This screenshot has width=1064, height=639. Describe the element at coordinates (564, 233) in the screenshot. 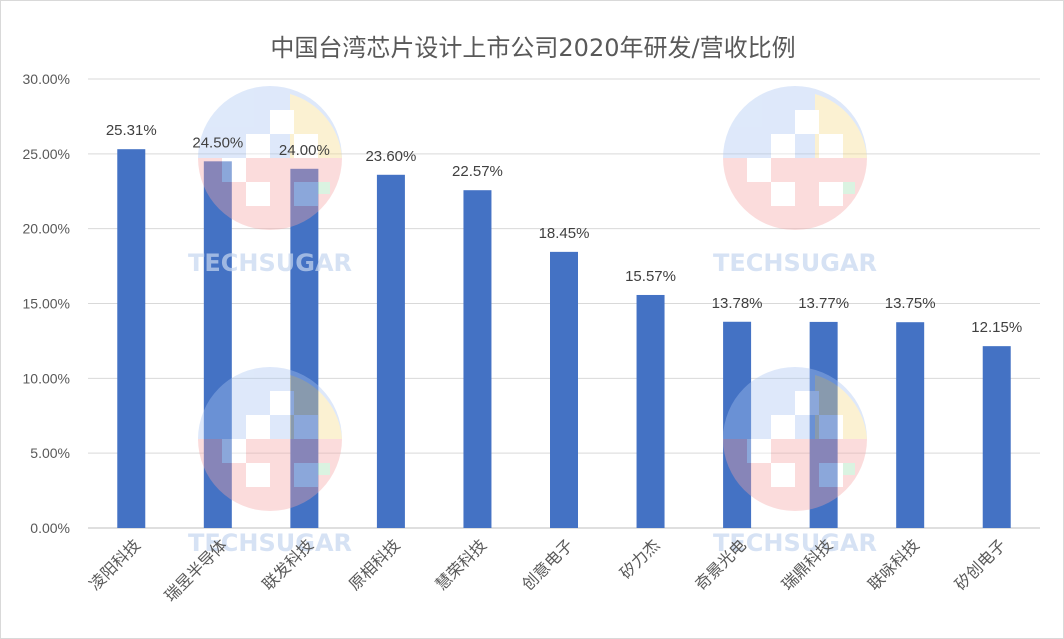

I see `data-label: 18.45%` at that location.